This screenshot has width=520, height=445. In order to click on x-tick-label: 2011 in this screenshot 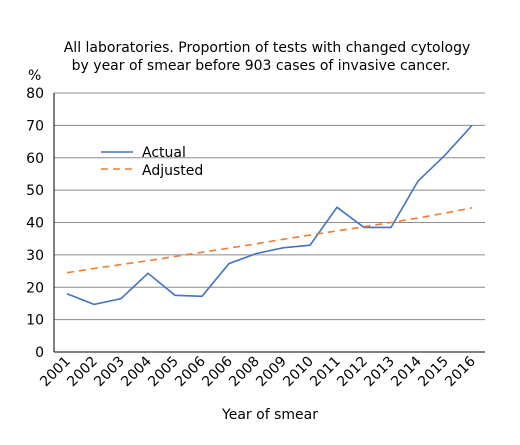, I will do `click(325, 372)`.